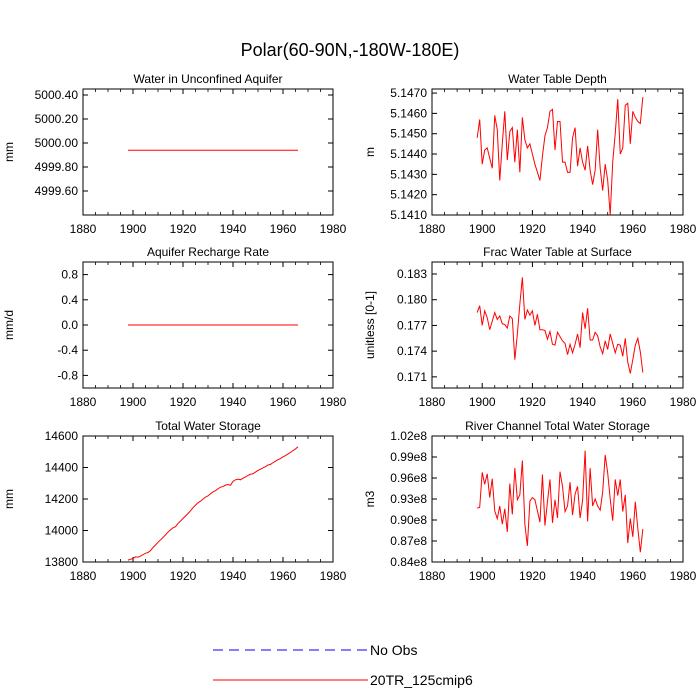 Image resolution: width=700 pixels, height=700 pixels. Describe the element at coordinates (408, 541) in the screenshot. I see `y-tick-label: 0.87e8` at that location.